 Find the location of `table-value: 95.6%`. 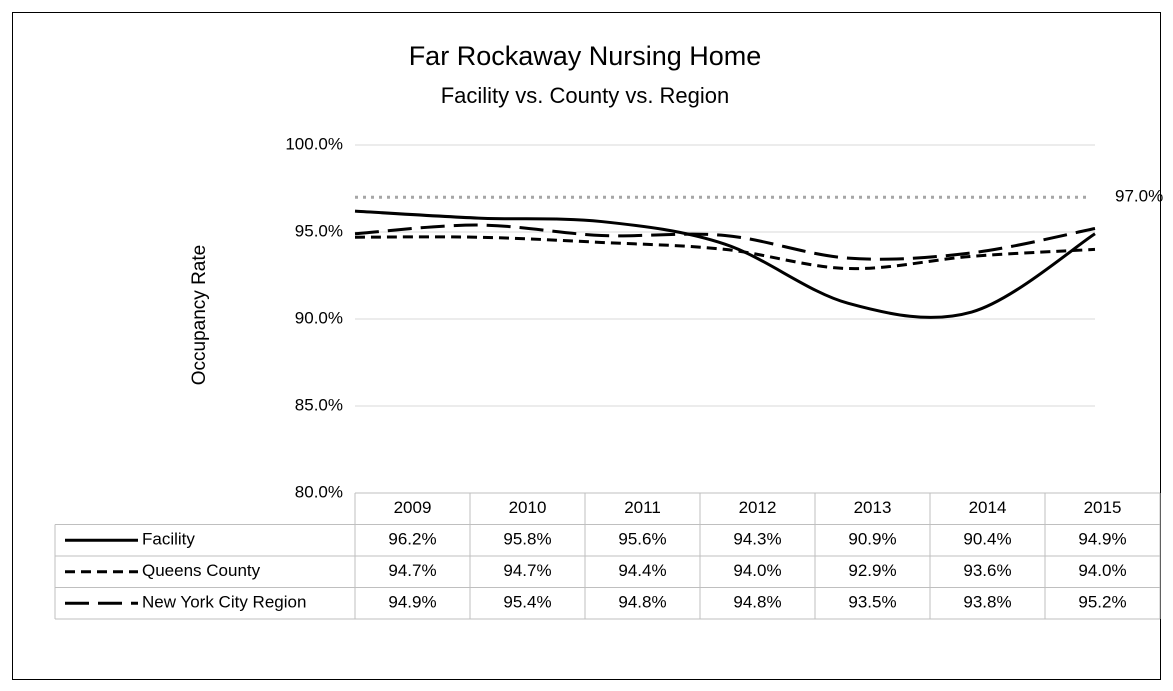

table-value: 95.6% is located at coordinates (642, 539).